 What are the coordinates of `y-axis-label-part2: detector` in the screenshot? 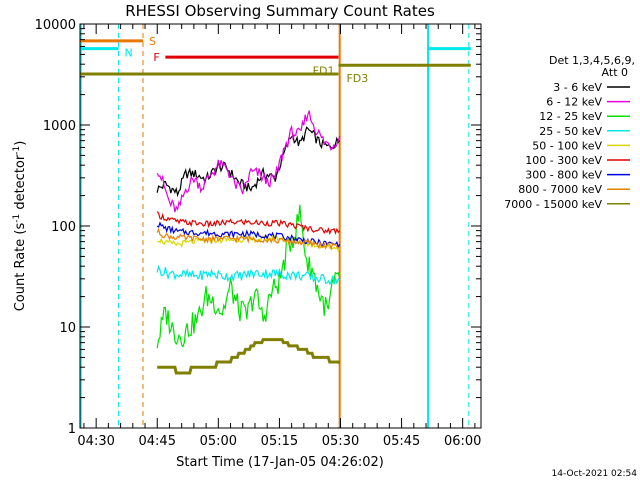 It's located at (20, 184).